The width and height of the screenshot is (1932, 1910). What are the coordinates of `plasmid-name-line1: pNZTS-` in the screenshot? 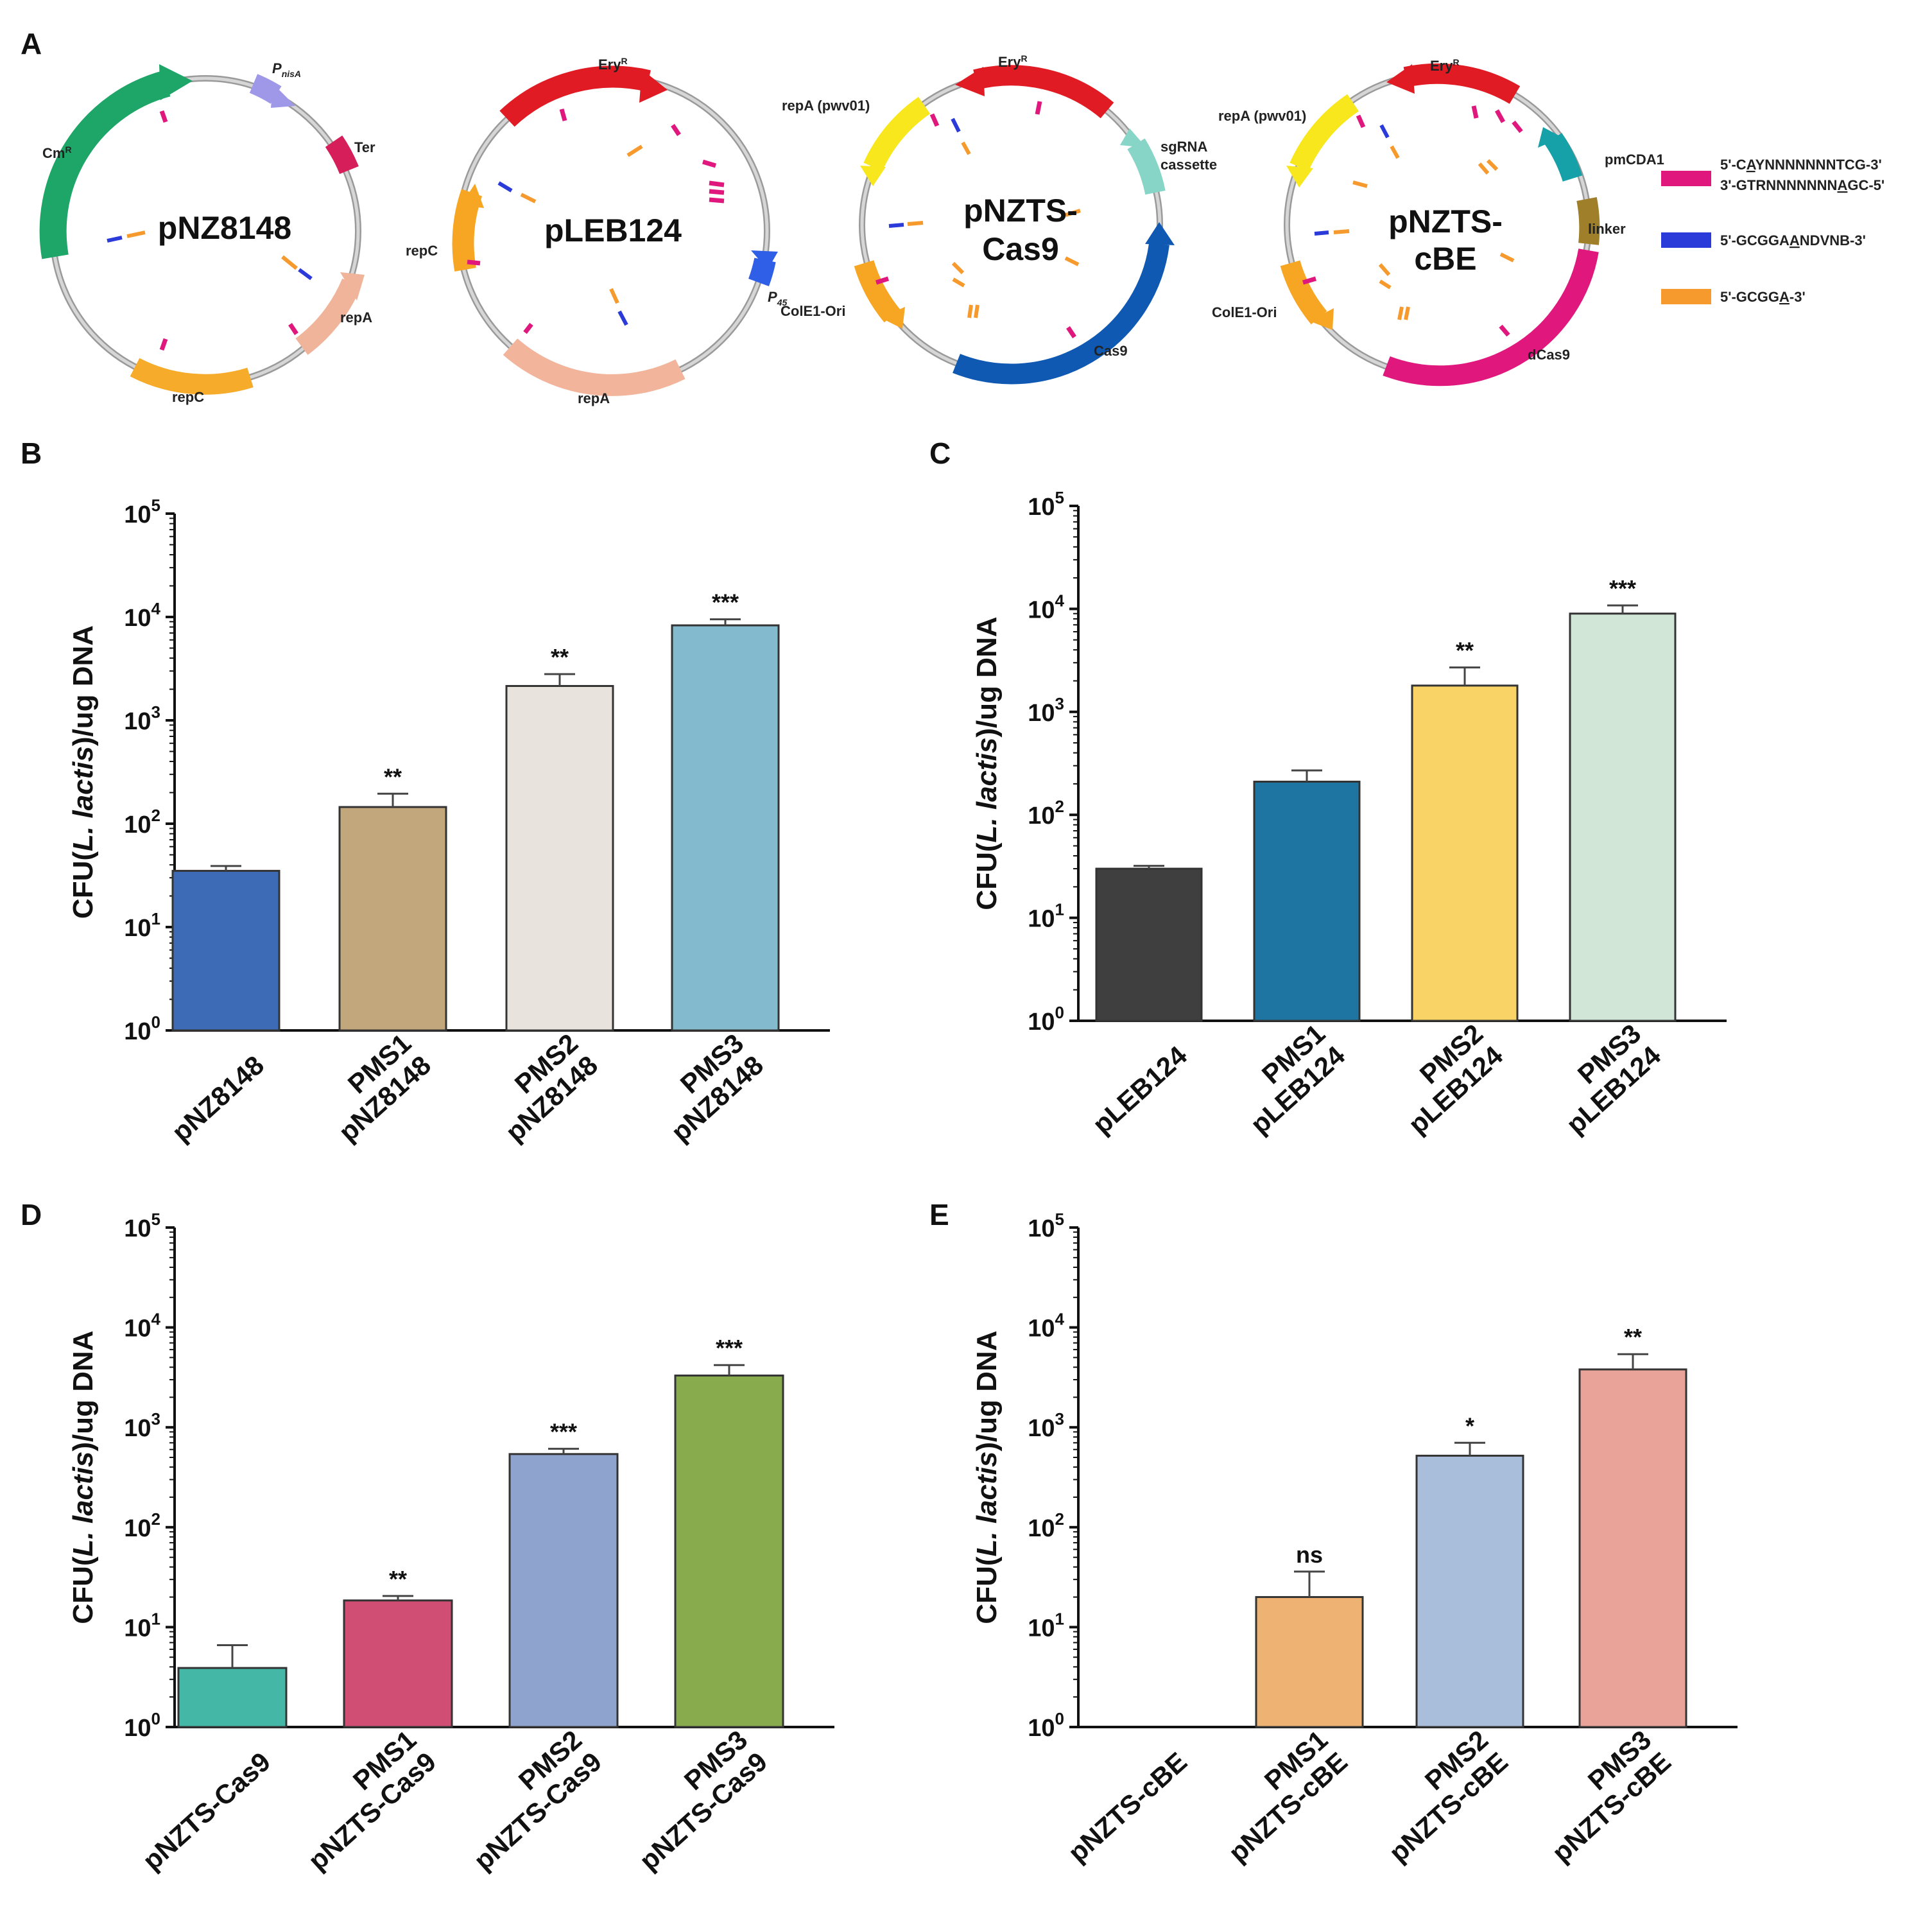 It's located at (1020, 211).